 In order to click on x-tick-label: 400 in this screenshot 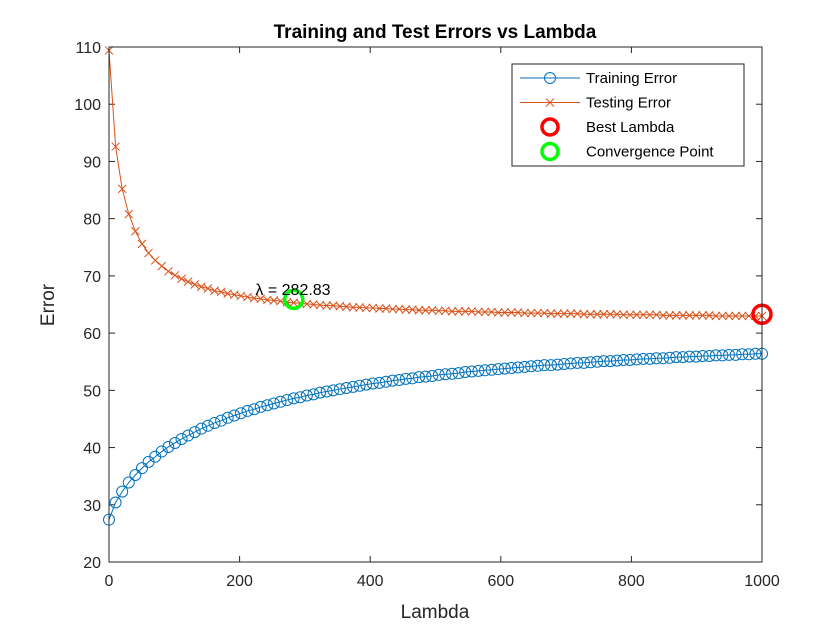, I will do `click(370, 581)`.